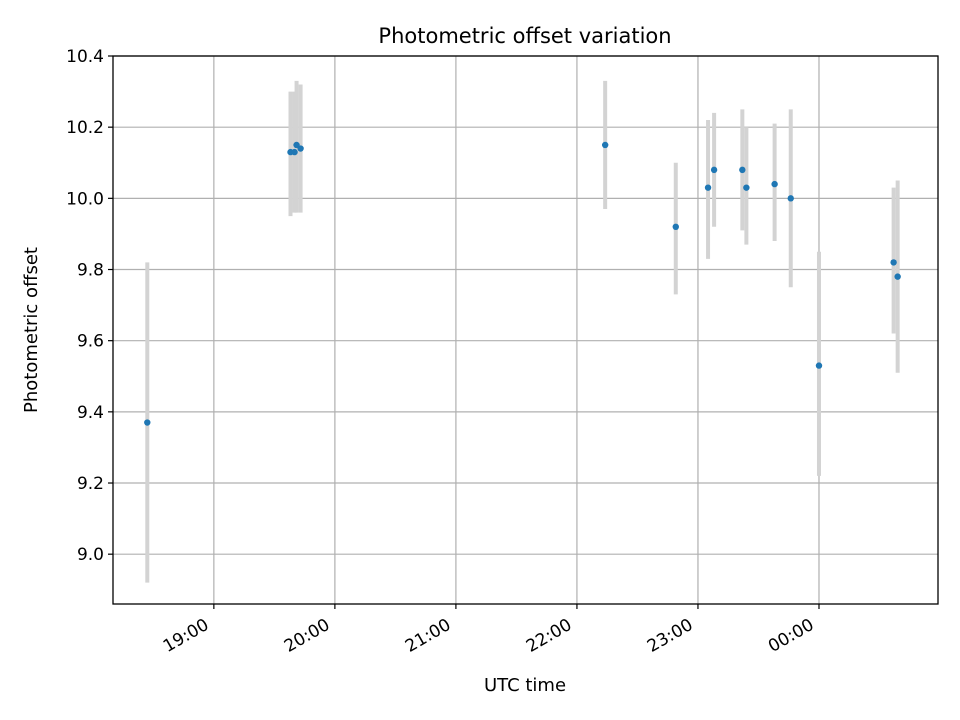 The height and width of the screenshot is (720, 960). What do you see at coordinates (85, 128) in the screenshot?
I see `y-tick-label: 10.2` at bounding box center [85, 128].